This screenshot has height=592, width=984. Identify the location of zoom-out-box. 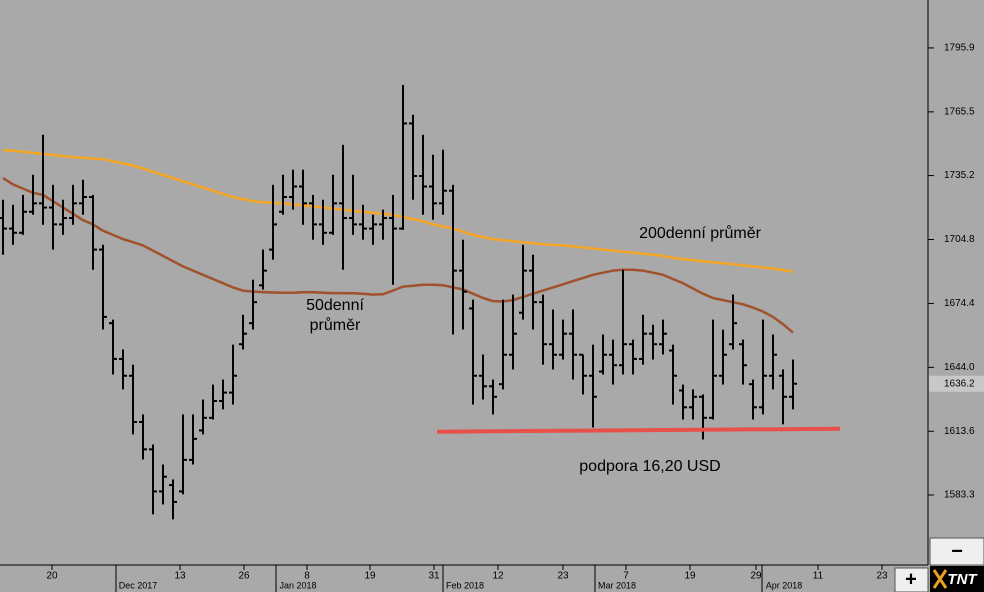
(956, 551).